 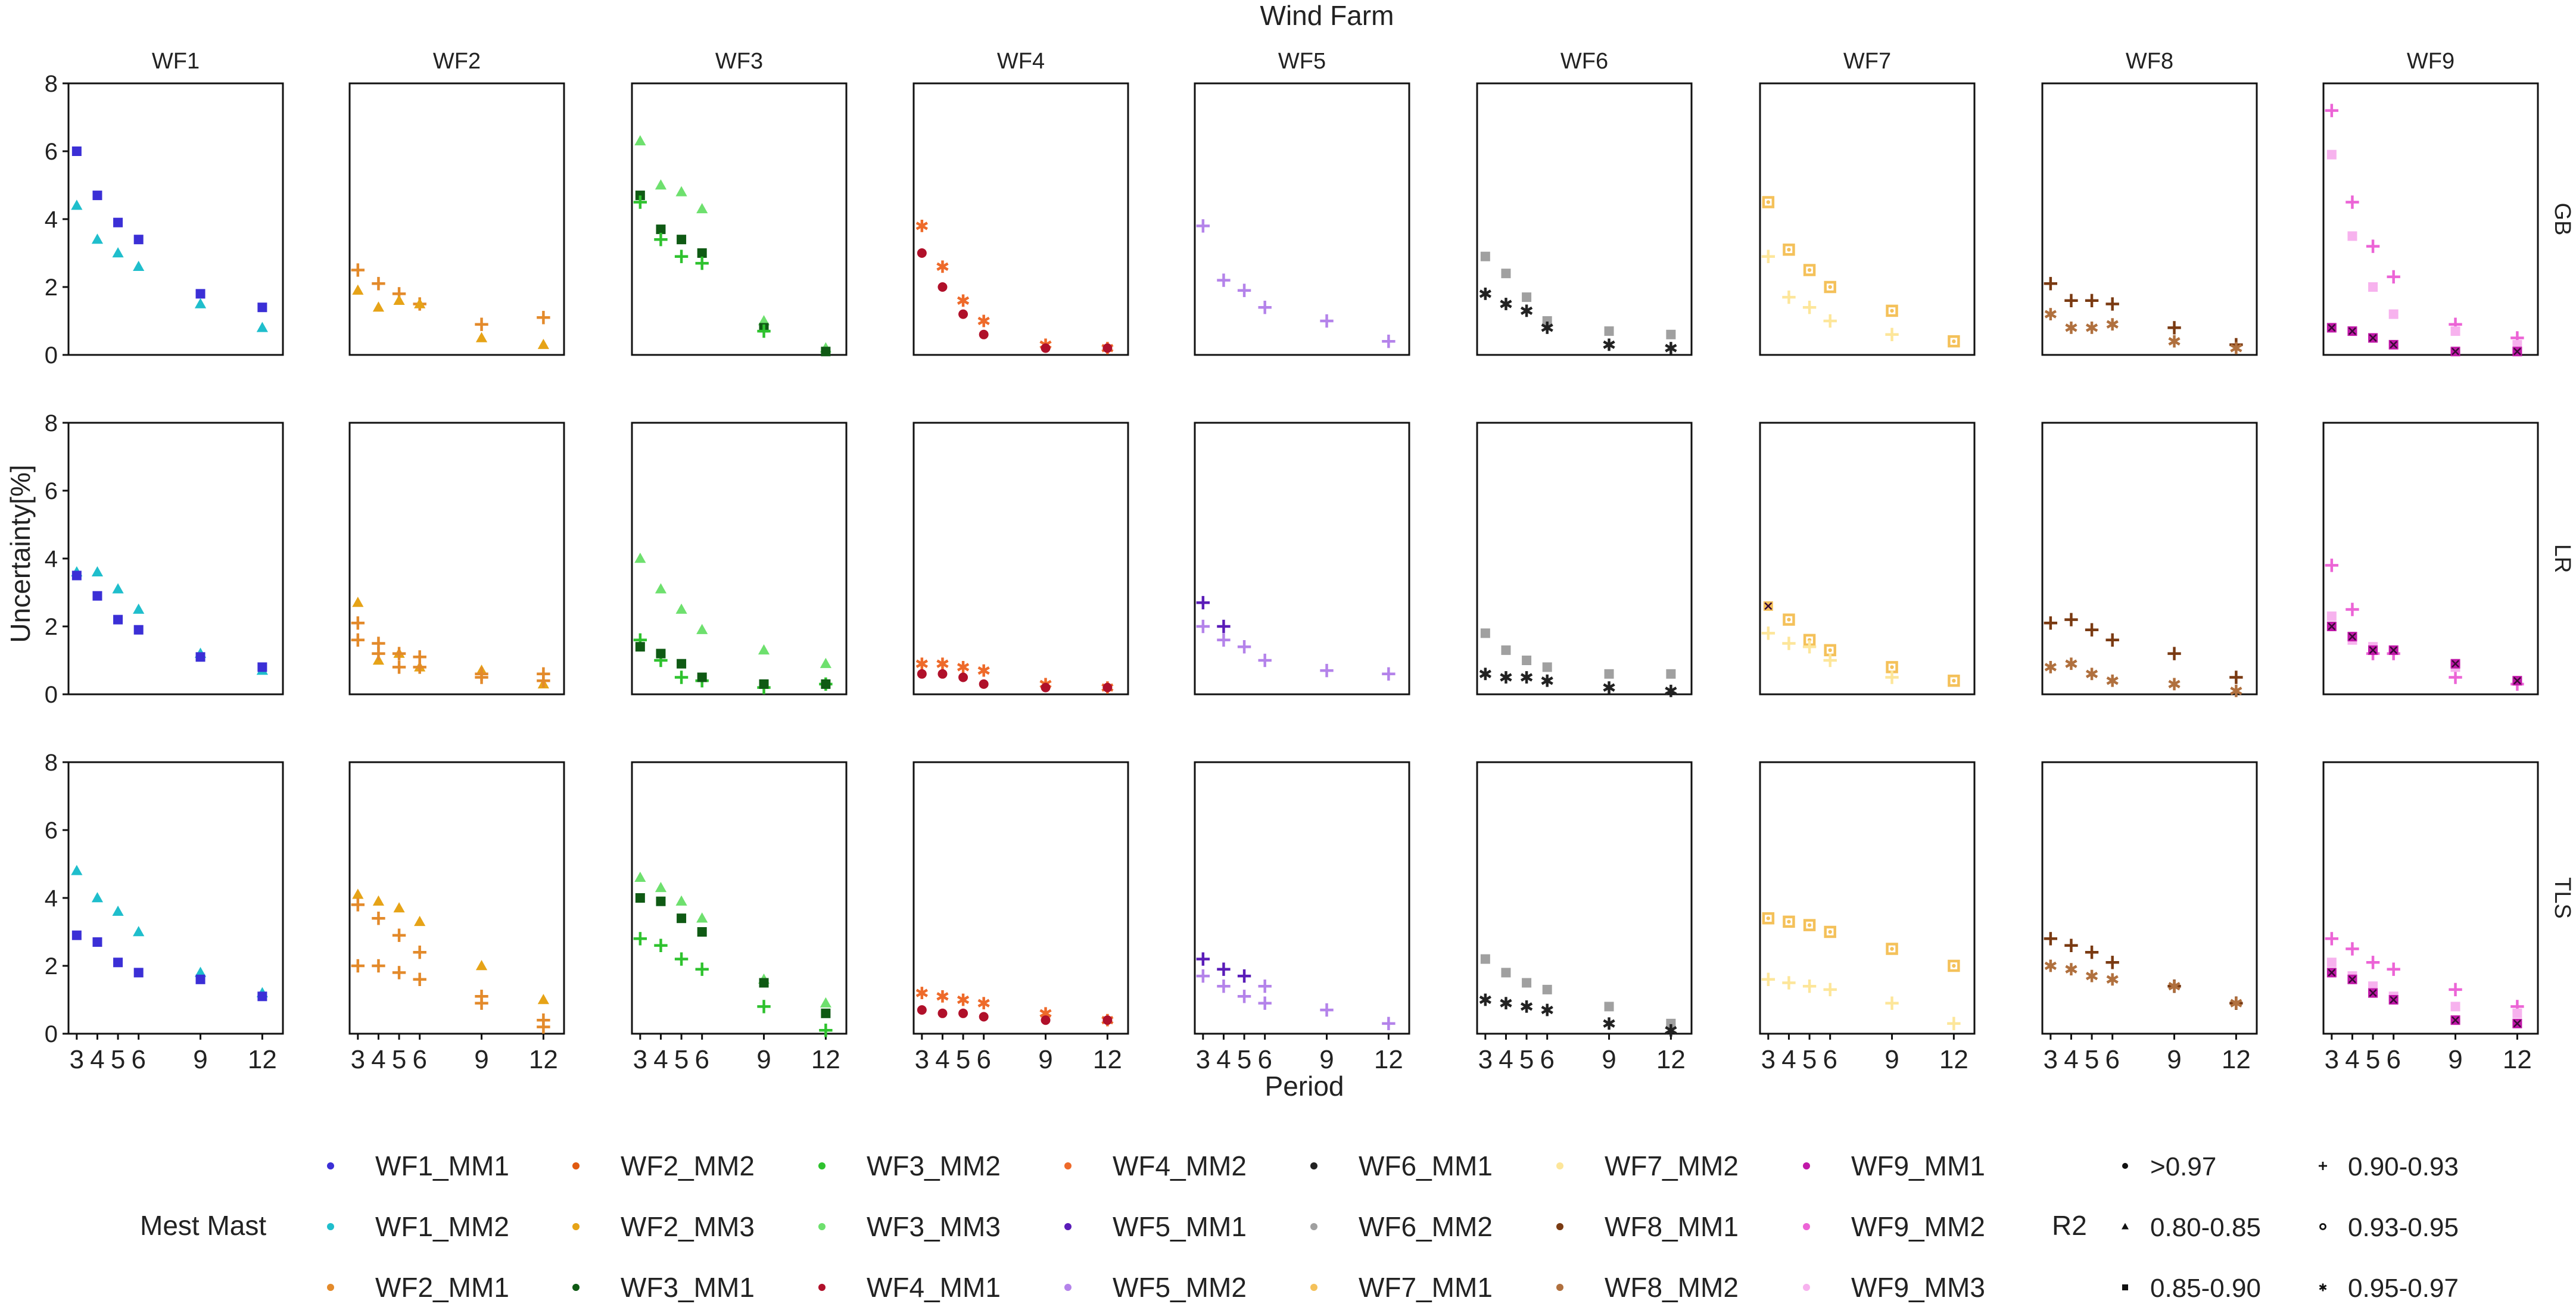 I want to click on x-tick-label: 4, so click(x=1223, y=1059).